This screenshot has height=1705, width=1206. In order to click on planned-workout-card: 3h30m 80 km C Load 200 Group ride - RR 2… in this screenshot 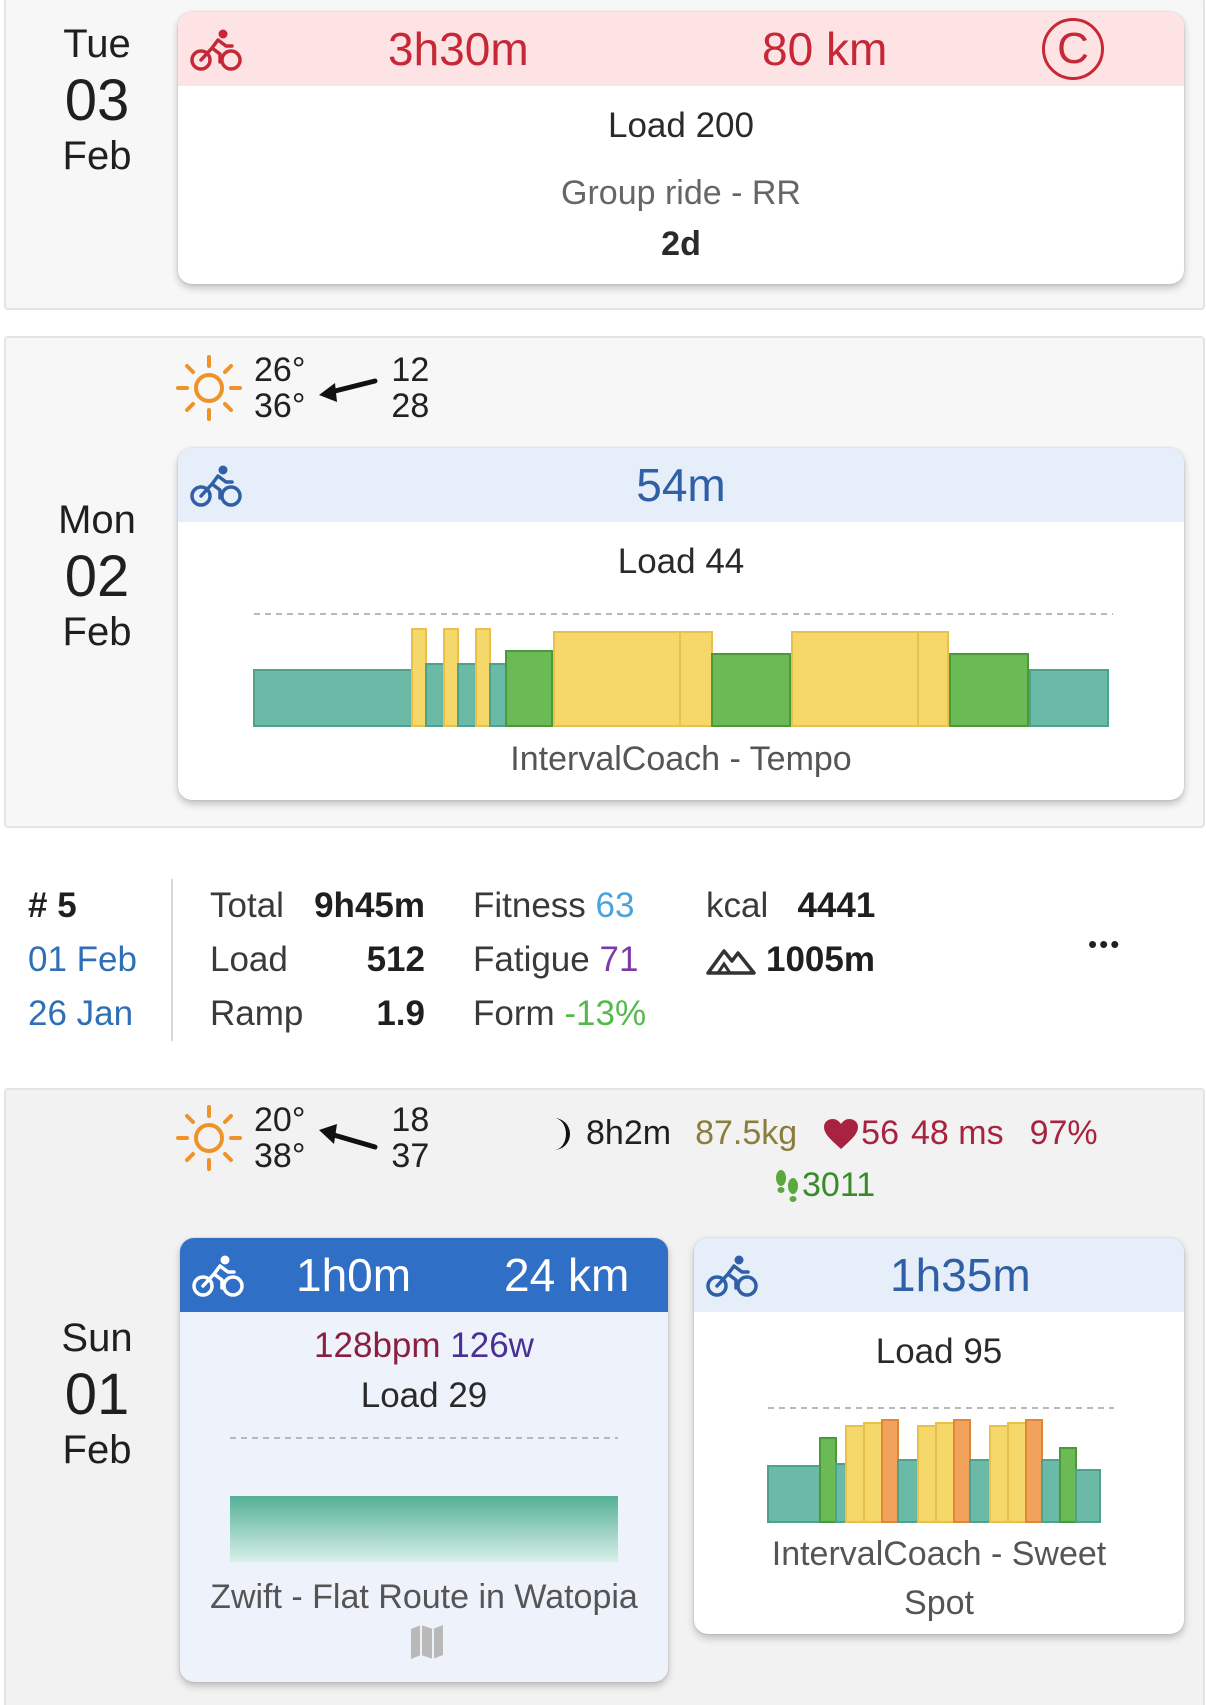, I will do `click(681, 148)`.